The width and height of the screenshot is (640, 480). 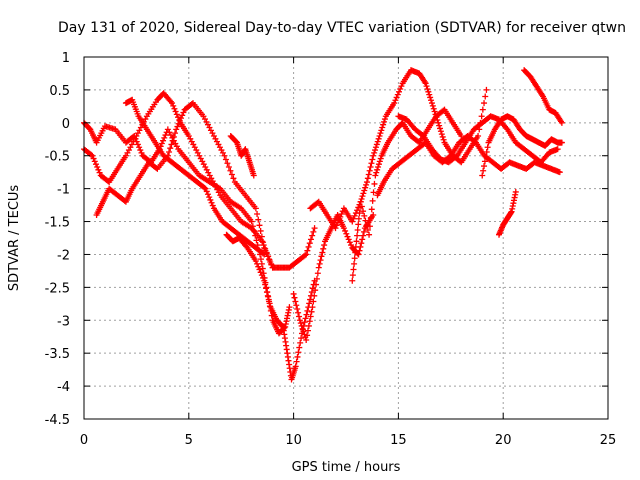 I want to click on y-tick-label: -4, so click(x=63, y=387).